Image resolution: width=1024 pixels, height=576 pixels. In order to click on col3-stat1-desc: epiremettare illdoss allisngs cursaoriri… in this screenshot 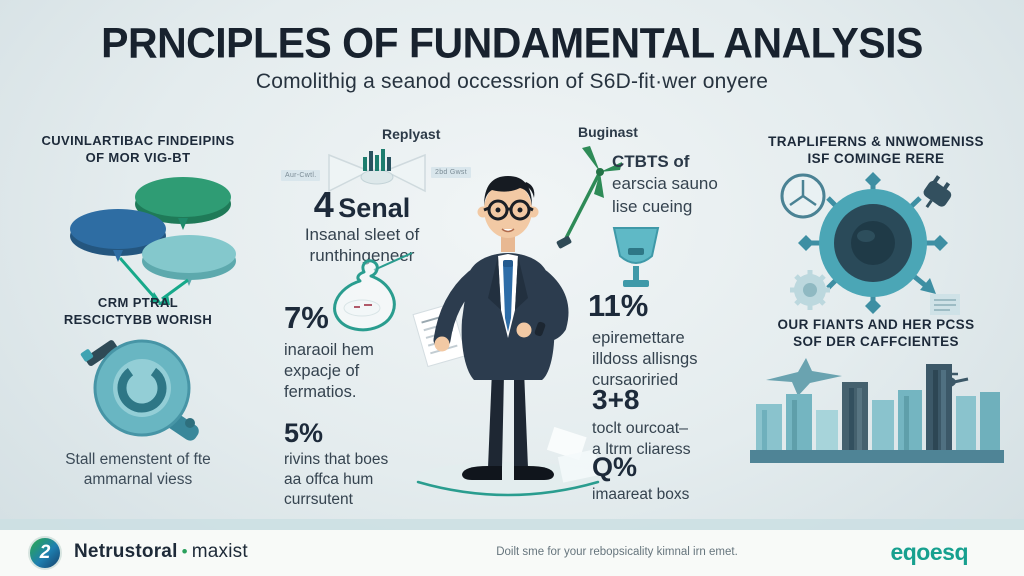, I will do `click(645, 359)`.